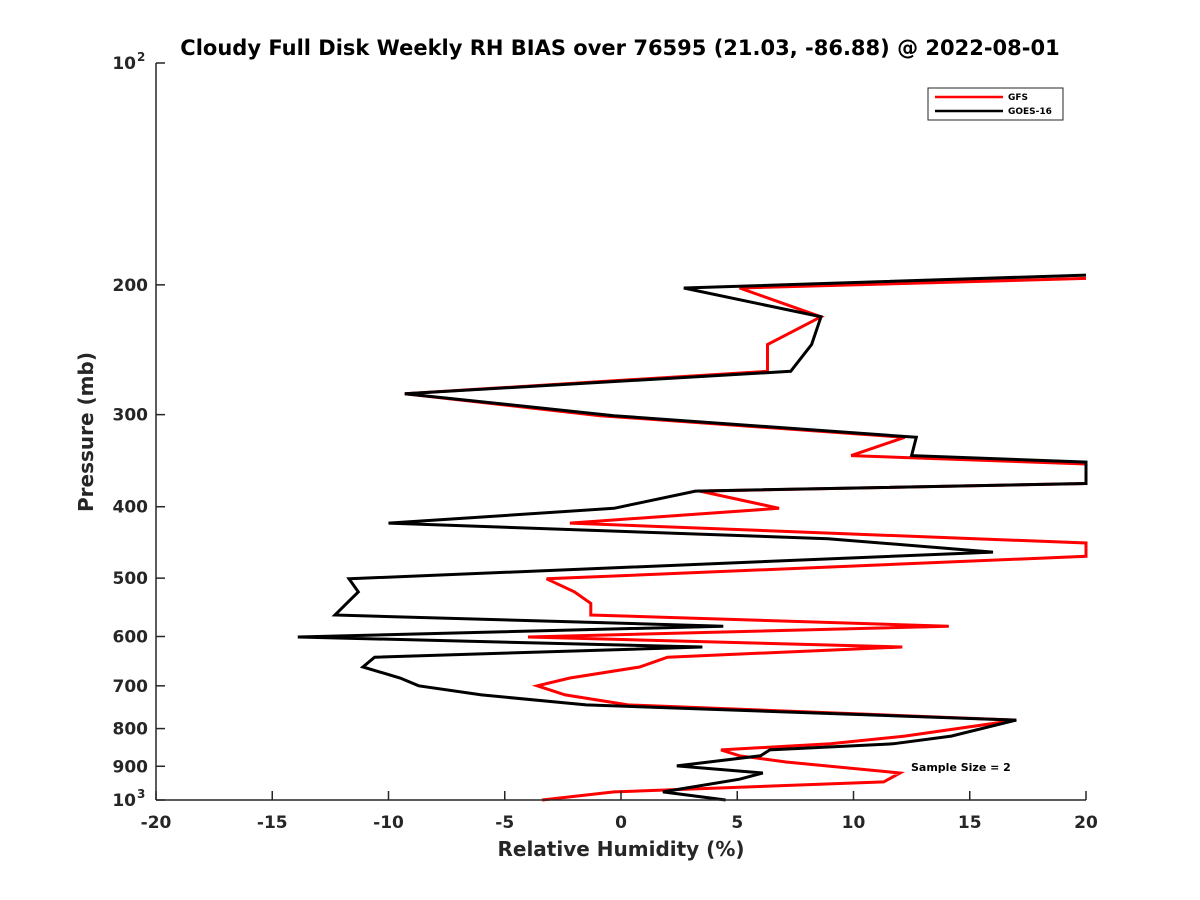 Image resolution: width=1200 pixels, height=900 pixels. I want to click on y-axis-label: Pressure (mb), so click(86, 432).